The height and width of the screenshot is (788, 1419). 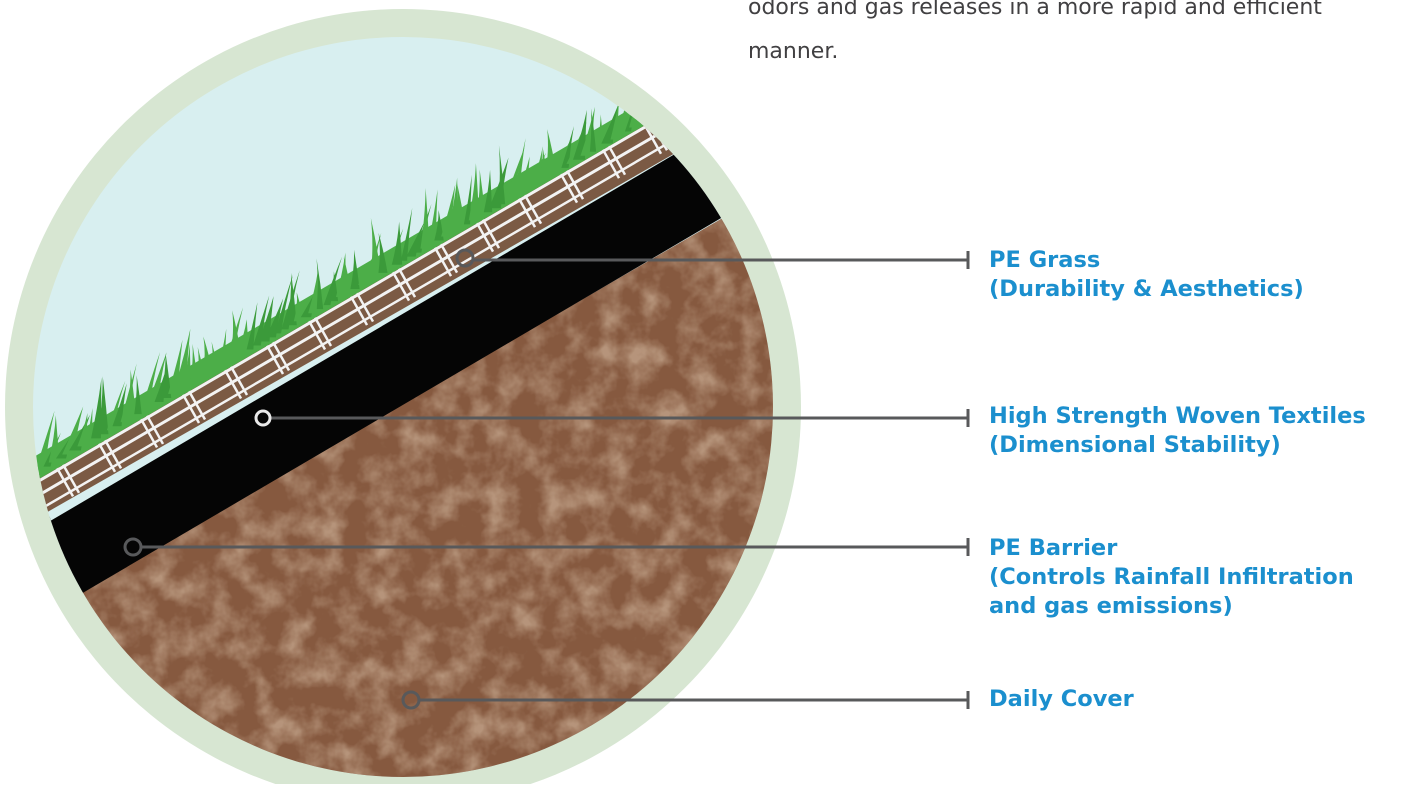 What do you see at coordinates (1146, 289) in the screenshot?
I see `callout-subtitle: (Durability & Aesthetics)` at bounding box center [1146, 289].